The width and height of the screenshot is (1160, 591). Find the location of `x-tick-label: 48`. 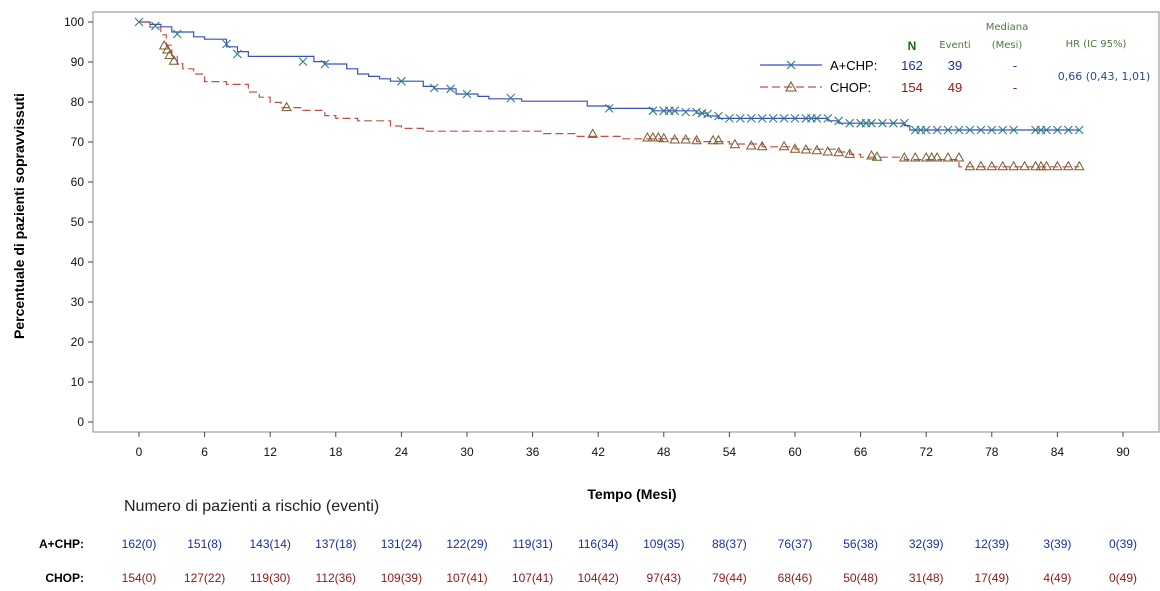

x-tick-label: 48 is located at coordinates (664, 452).